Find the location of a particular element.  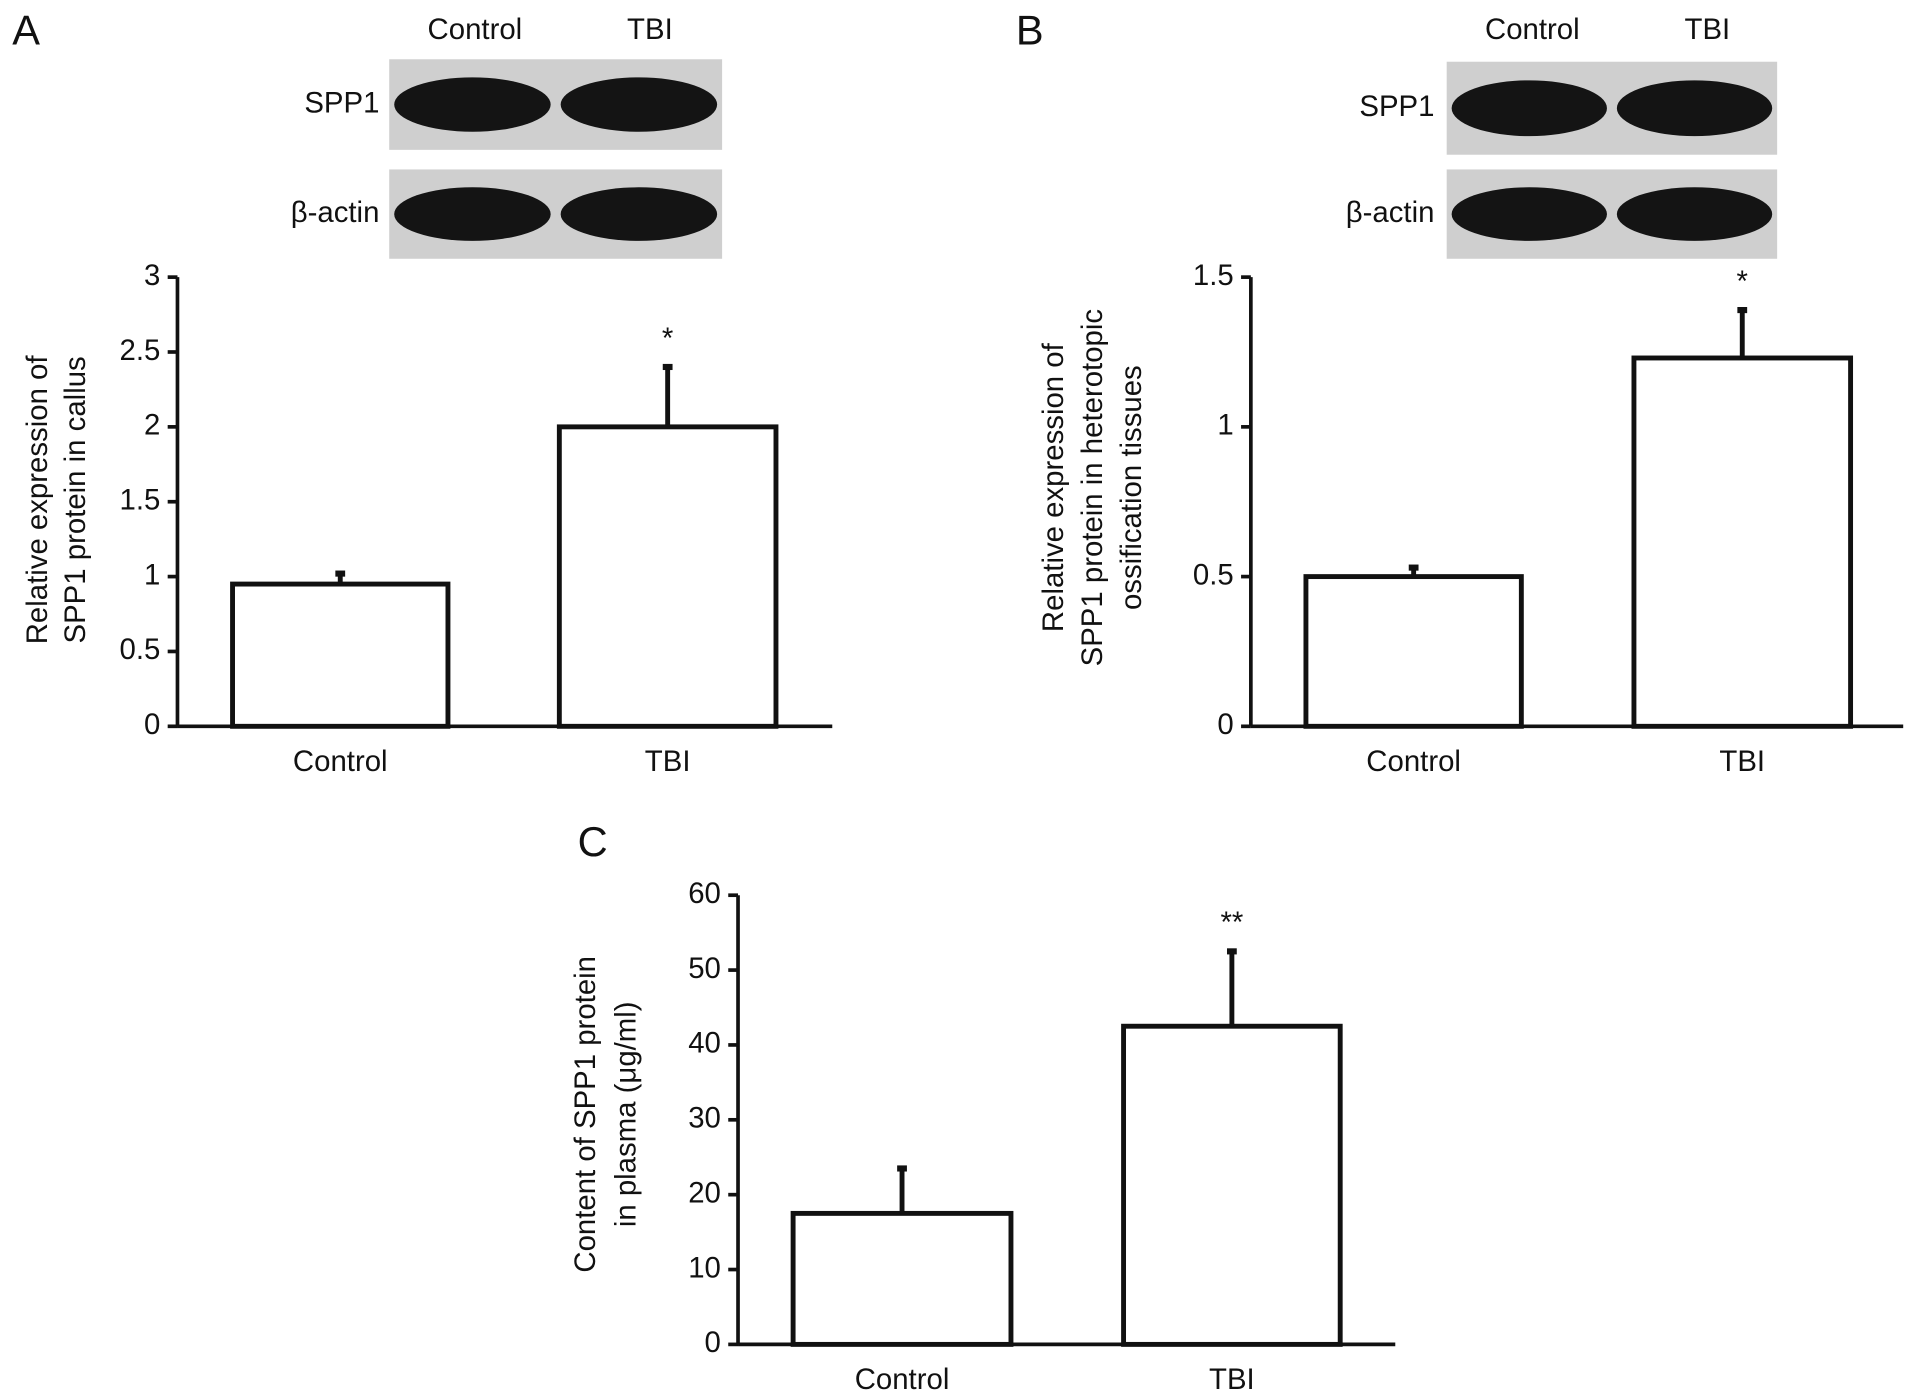

panel-label: B is located at coordinates (1030, 30).